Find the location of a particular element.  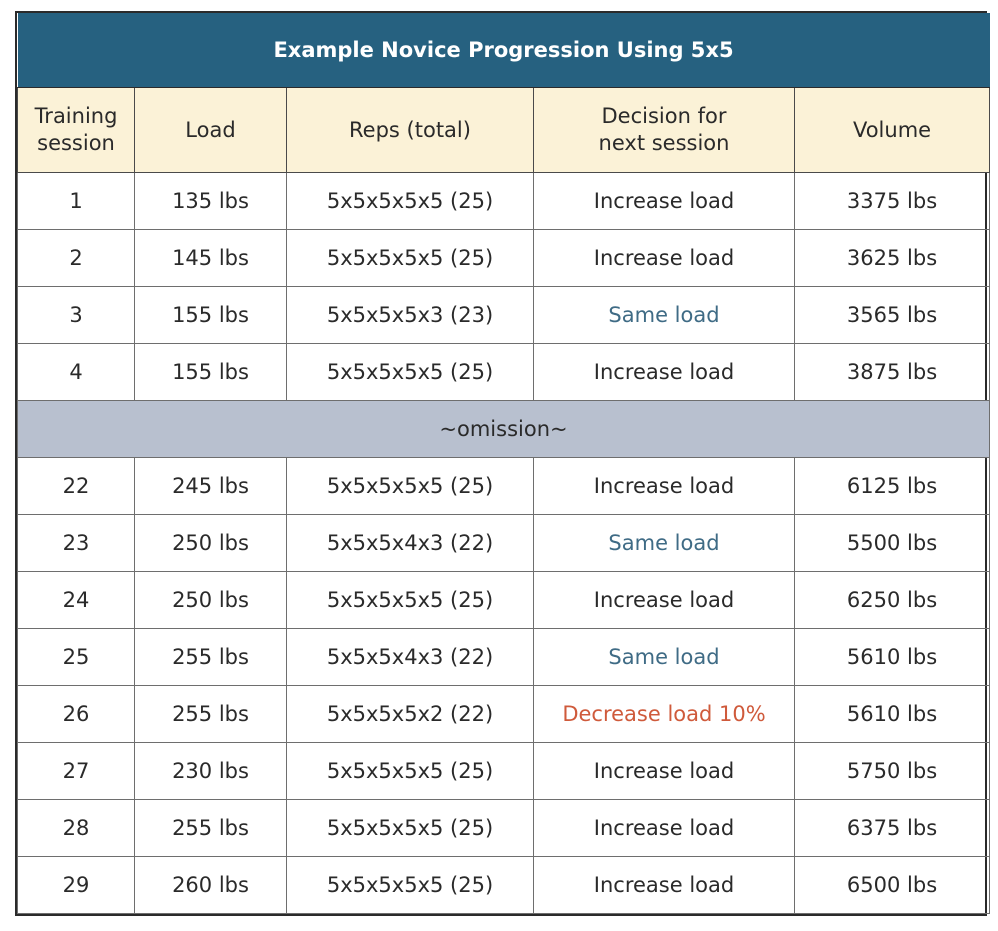

header-load: Load is located at coordinates (210, 130).